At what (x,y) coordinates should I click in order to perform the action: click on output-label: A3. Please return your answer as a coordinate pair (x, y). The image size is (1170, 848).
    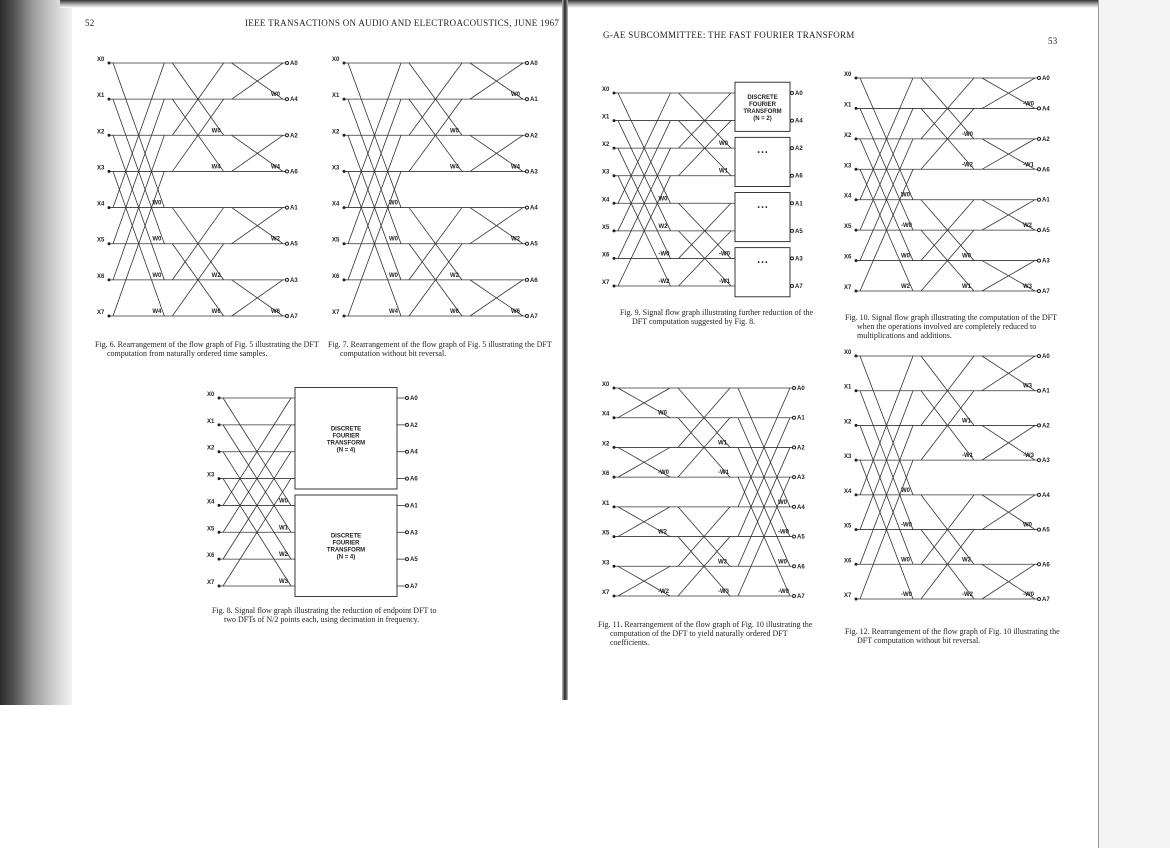
    Looking at the image, I should click on (294, 281).